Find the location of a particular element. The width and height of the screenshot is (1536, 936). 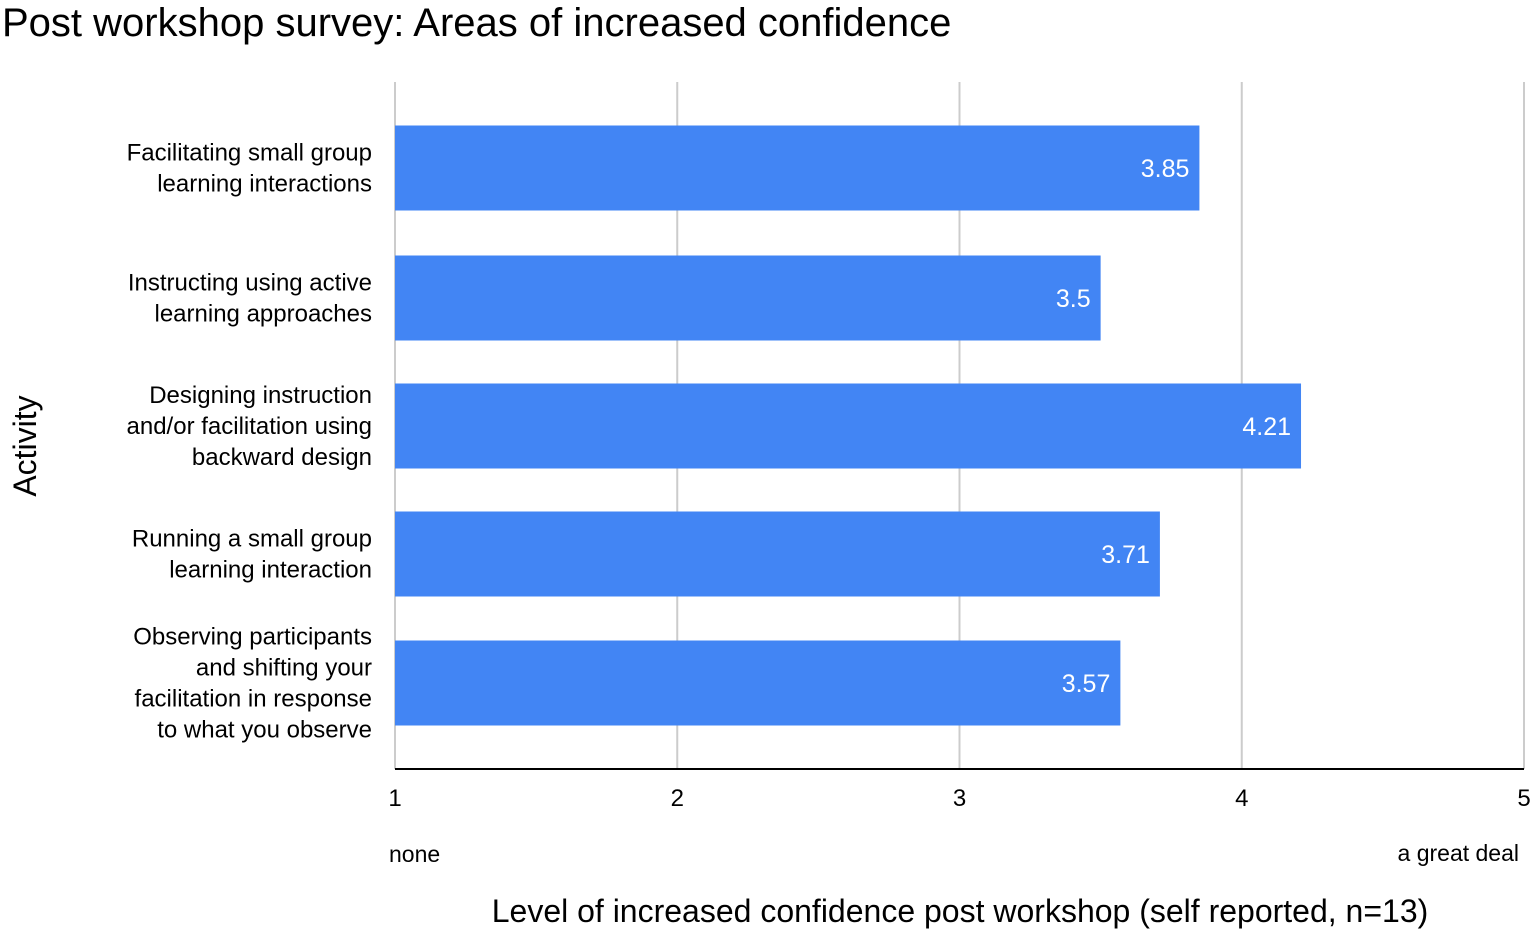

bar-value-label: 3.85 is located at coordinates (1165, 169).